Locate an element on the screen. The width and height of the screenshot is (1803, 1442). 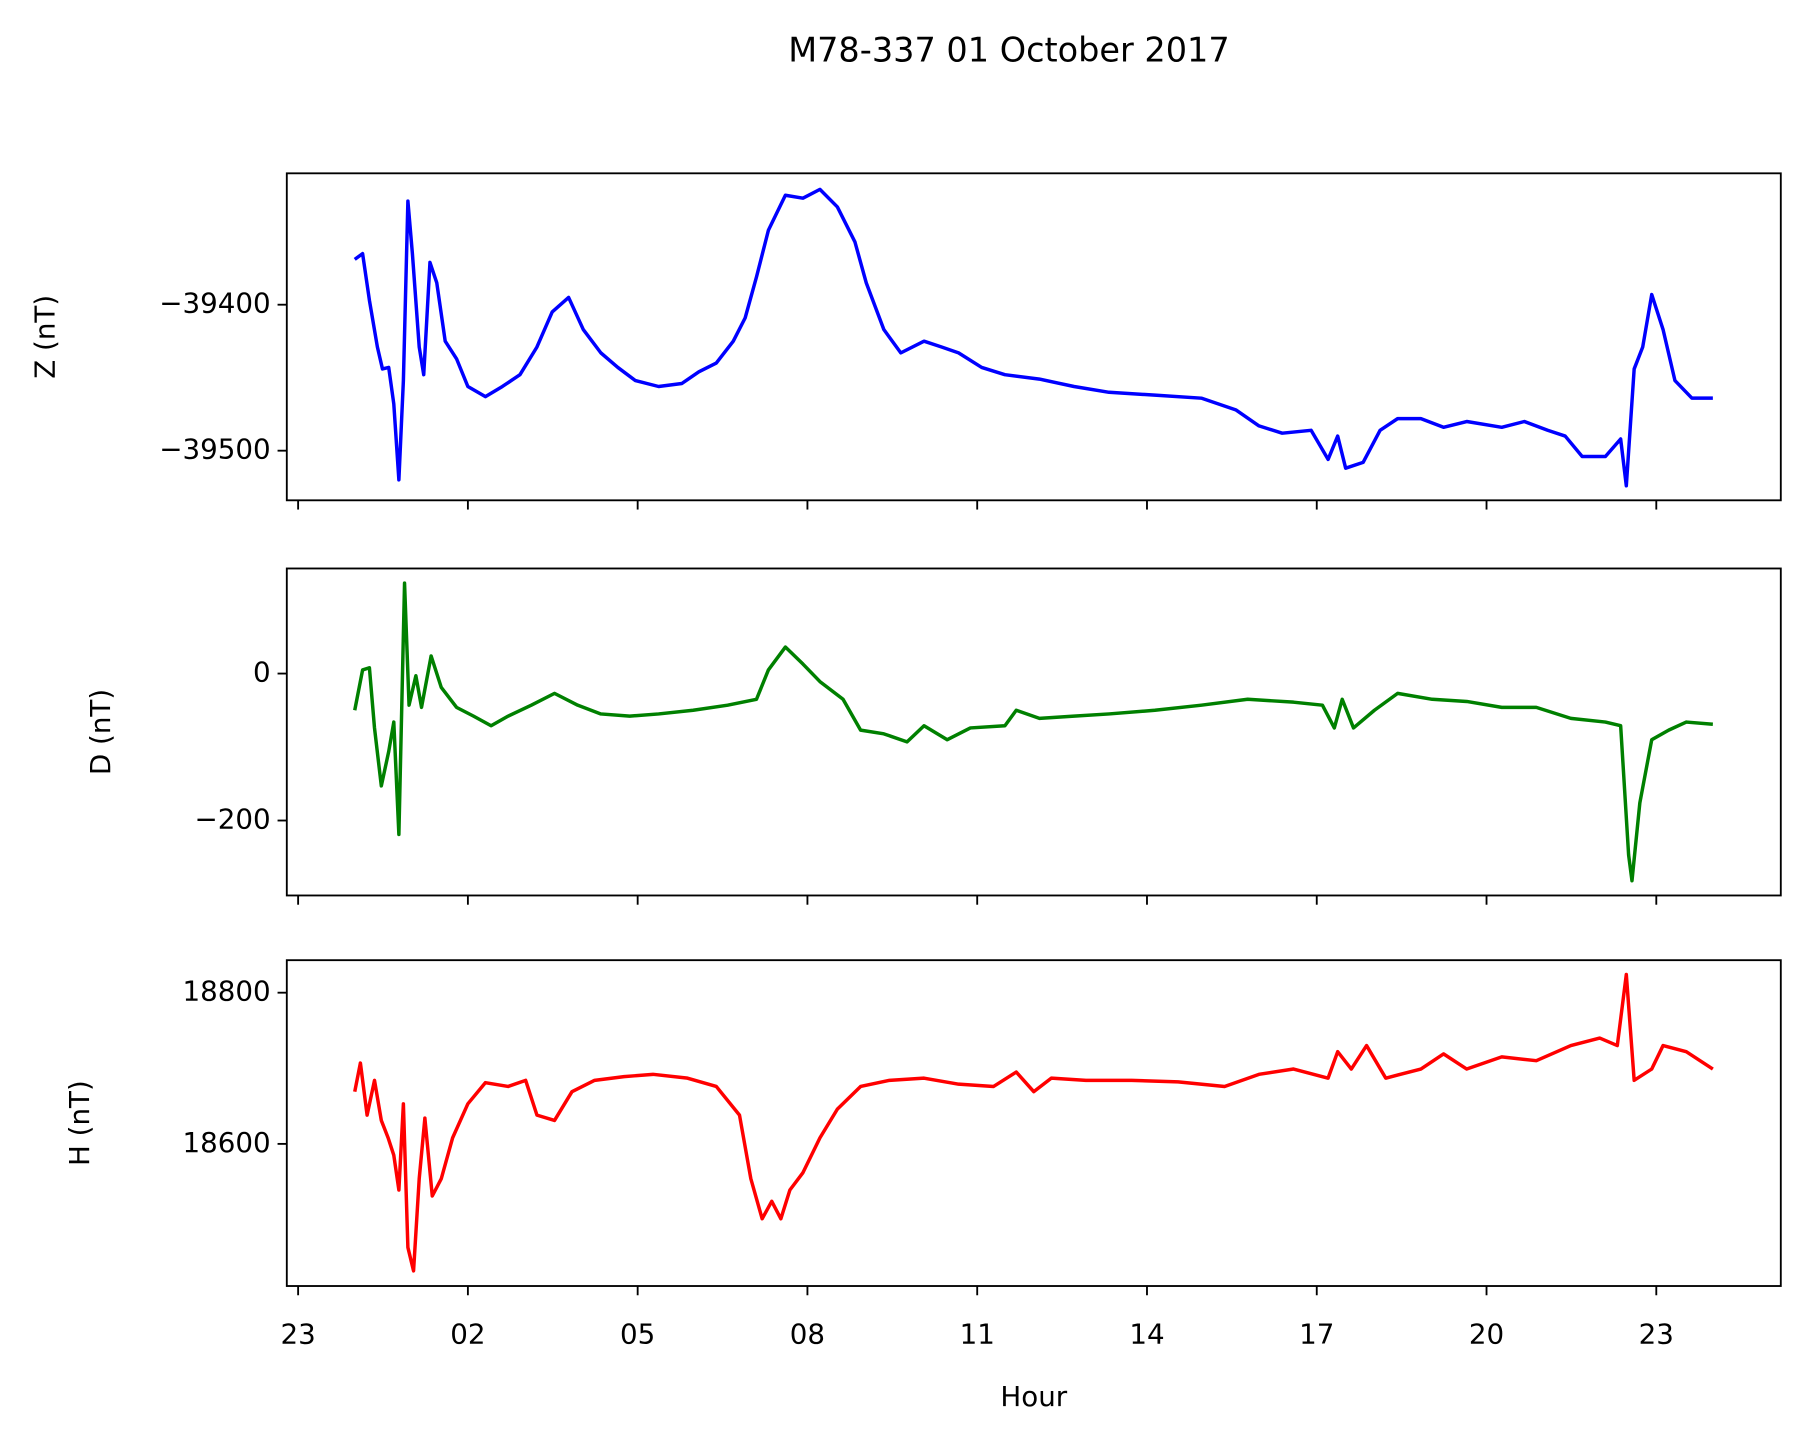
x-tick-label: 05 is located at coordinates (637, 1334).